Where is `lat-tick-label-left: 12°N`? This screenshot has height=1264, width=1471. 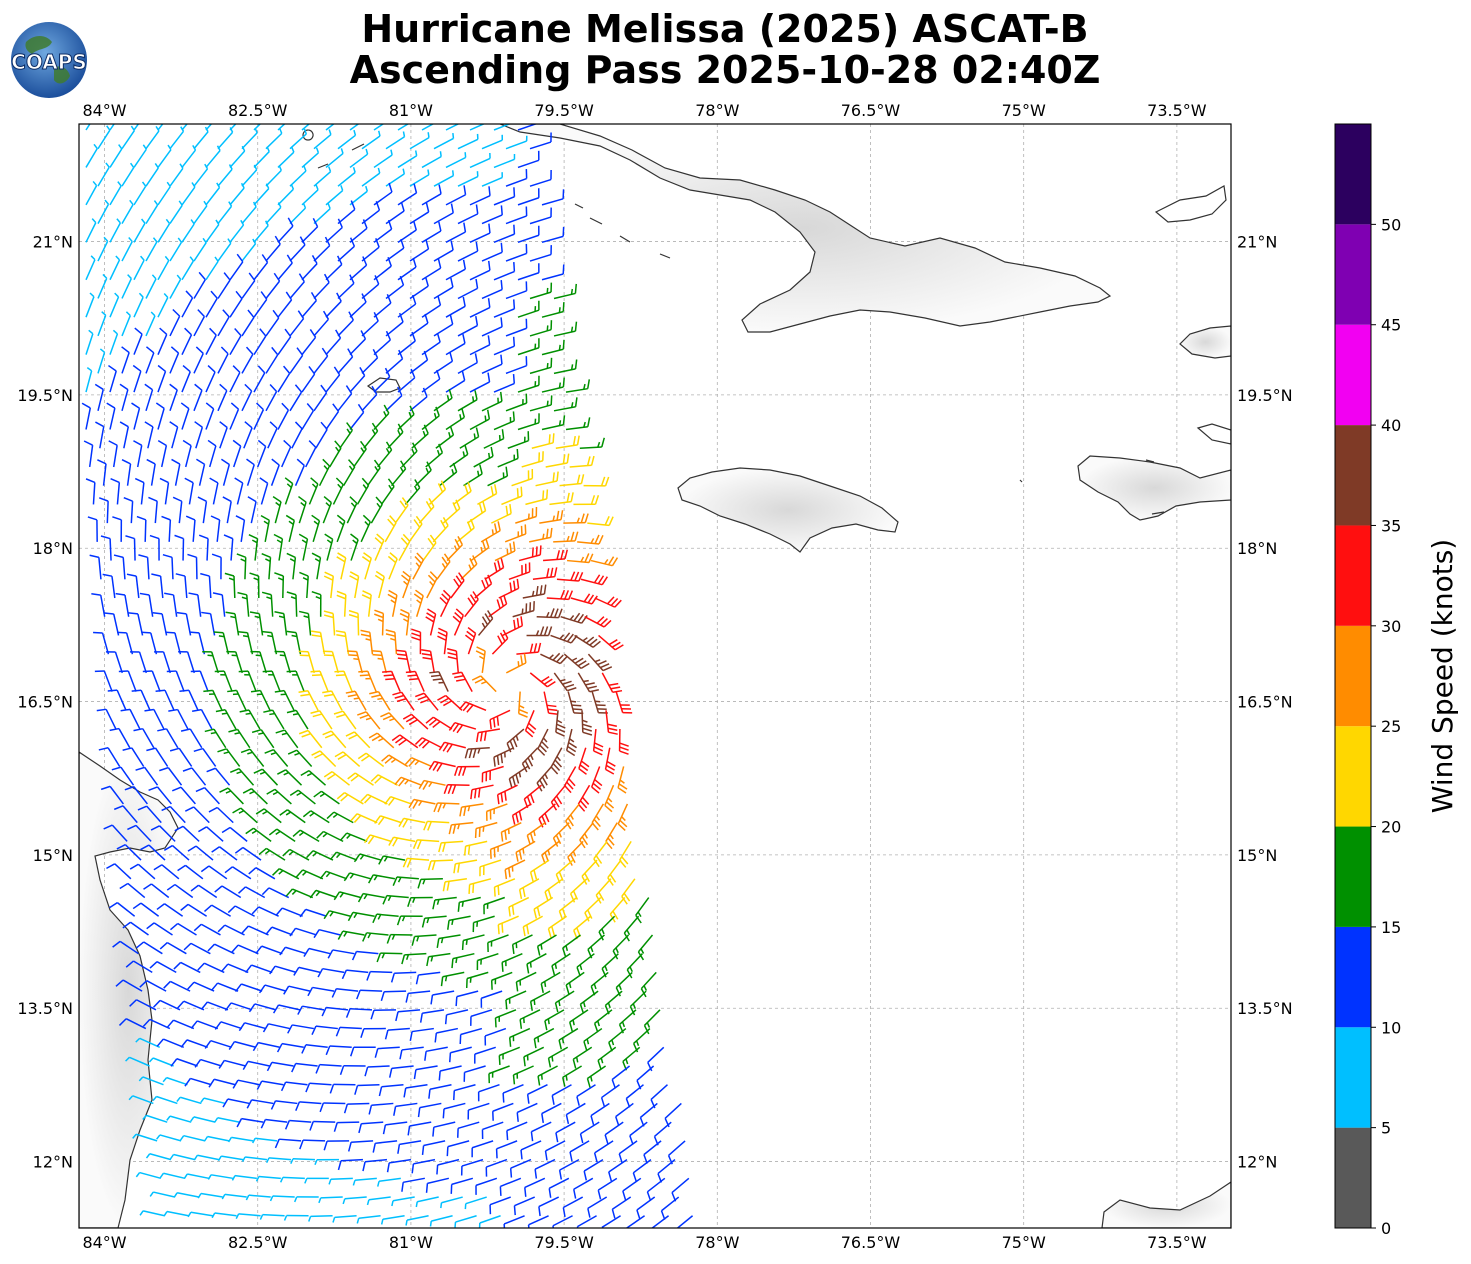
lat-tick-label-left: 12°N is located at coordinates (53, 1162).